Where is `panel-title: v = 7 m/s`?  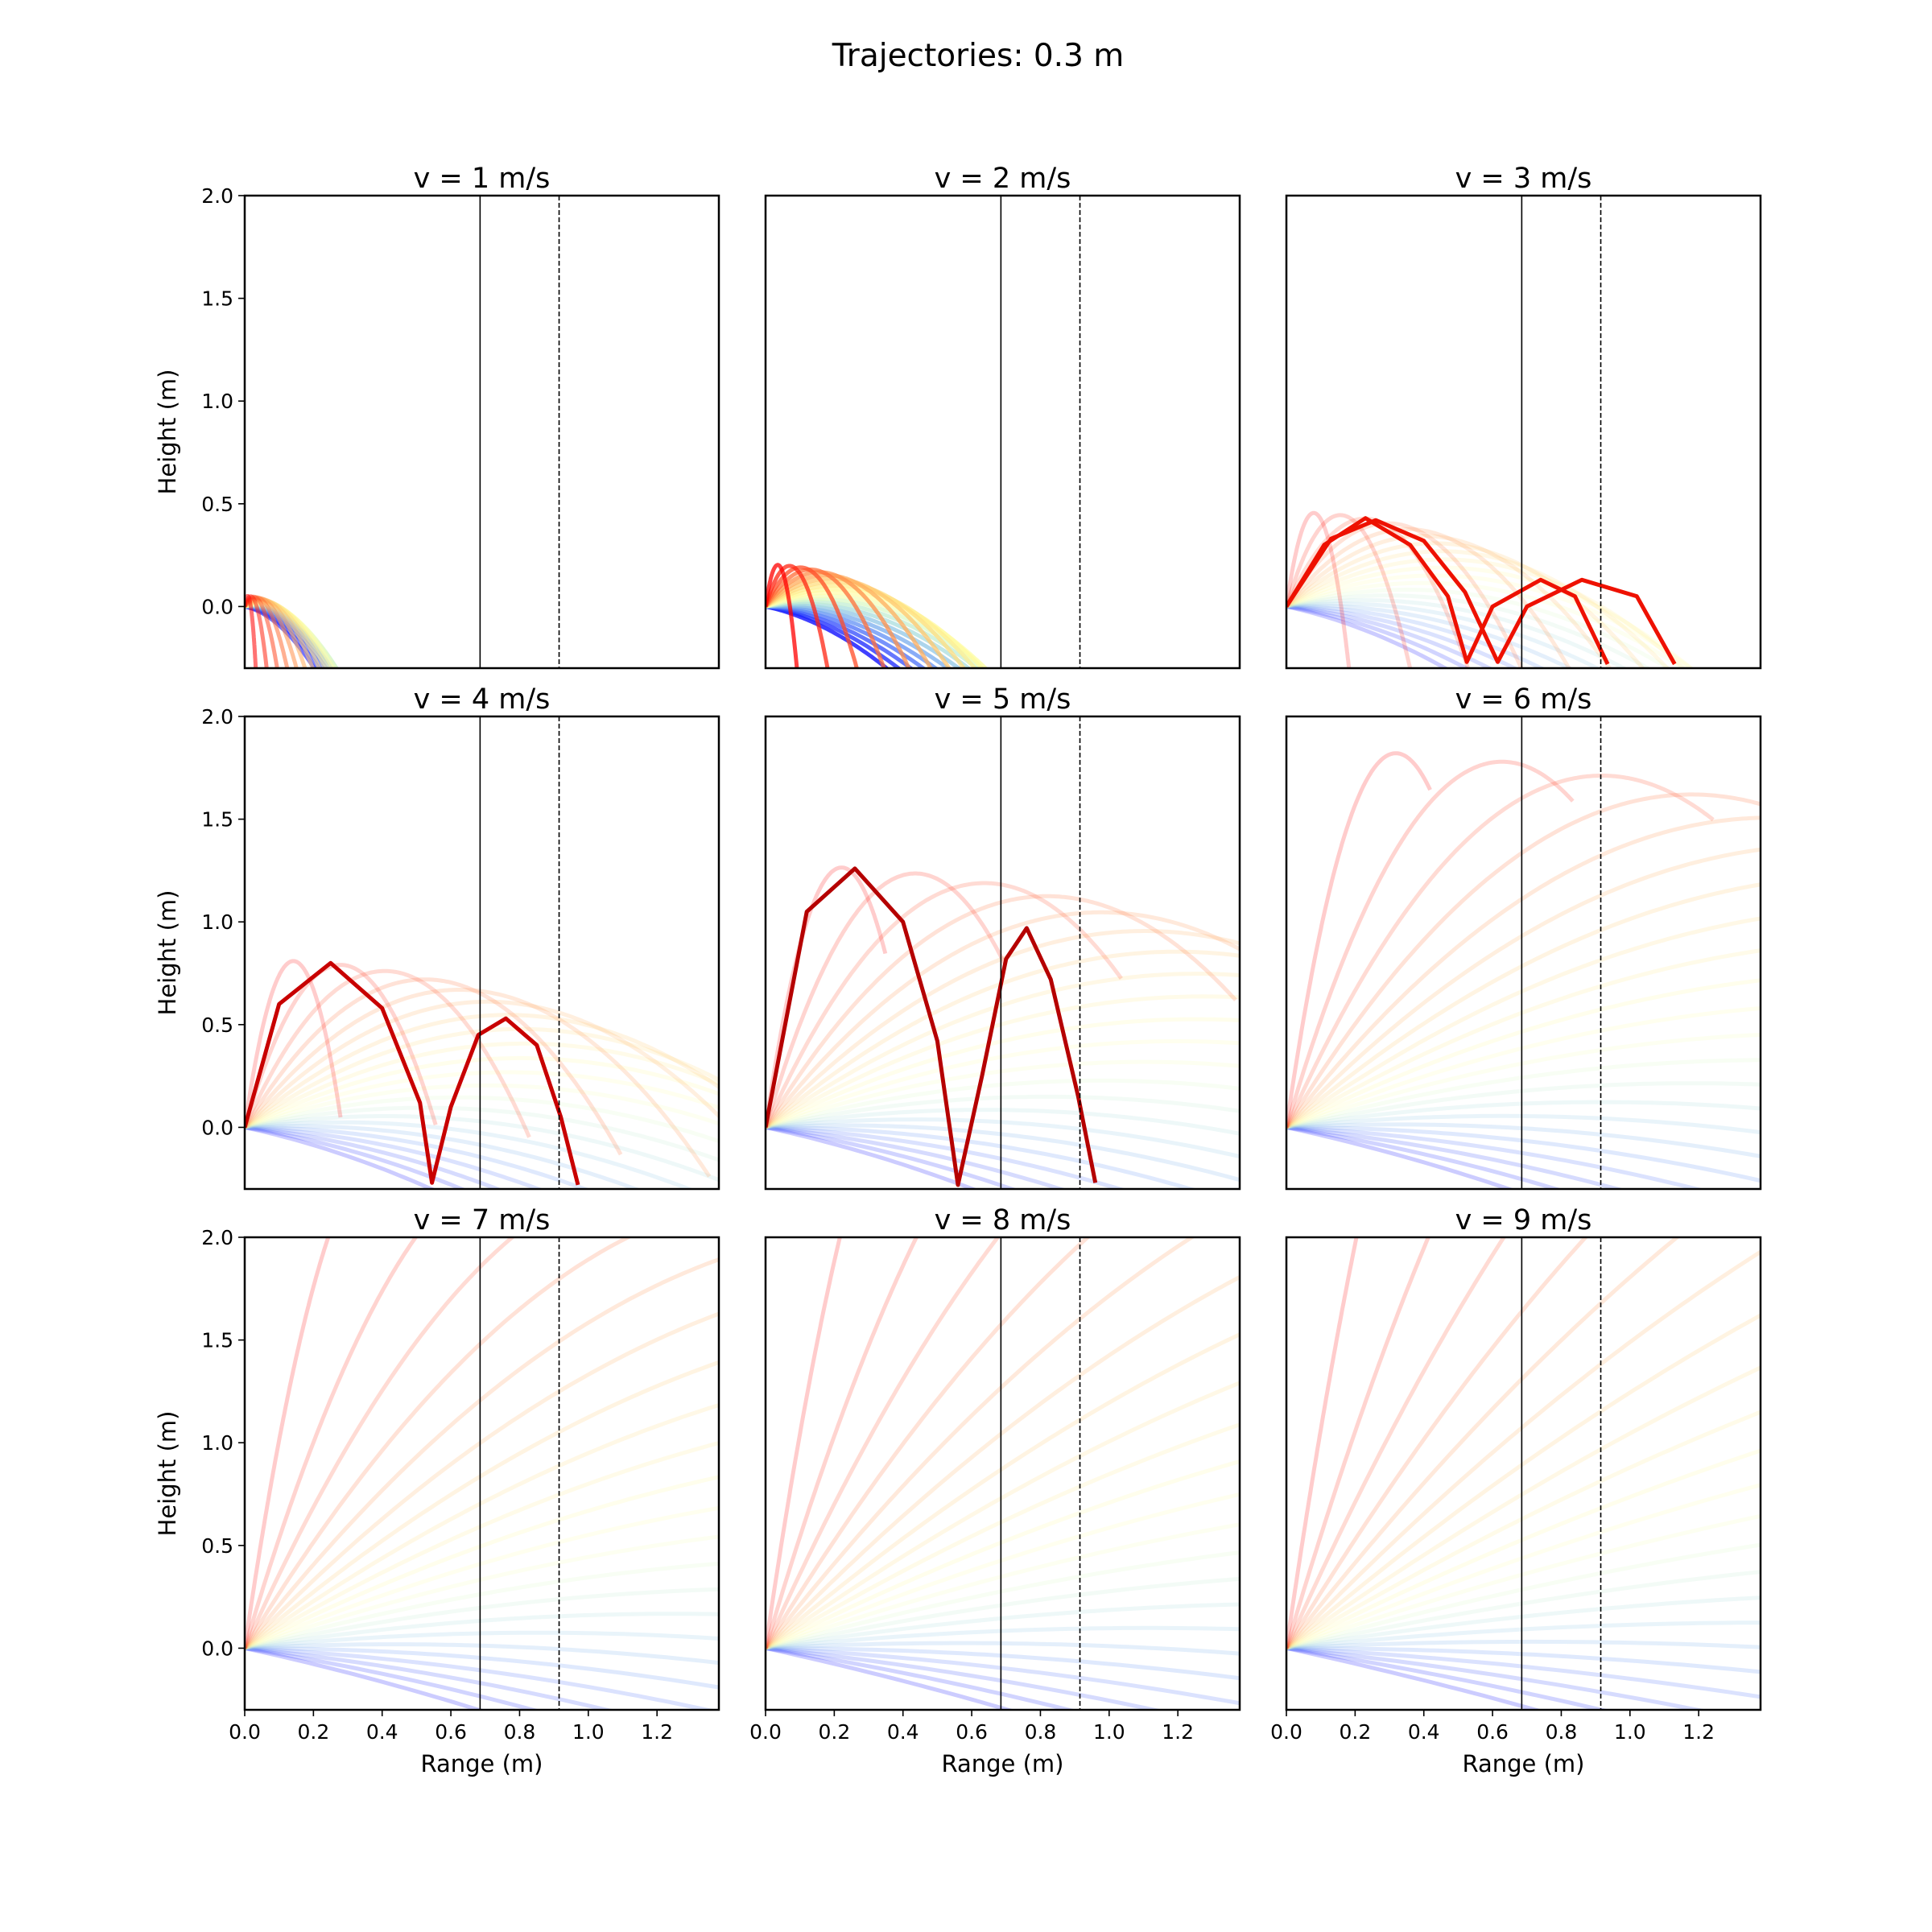 panel-title: v = 7 m/s is located at coordinates (483, 1220).